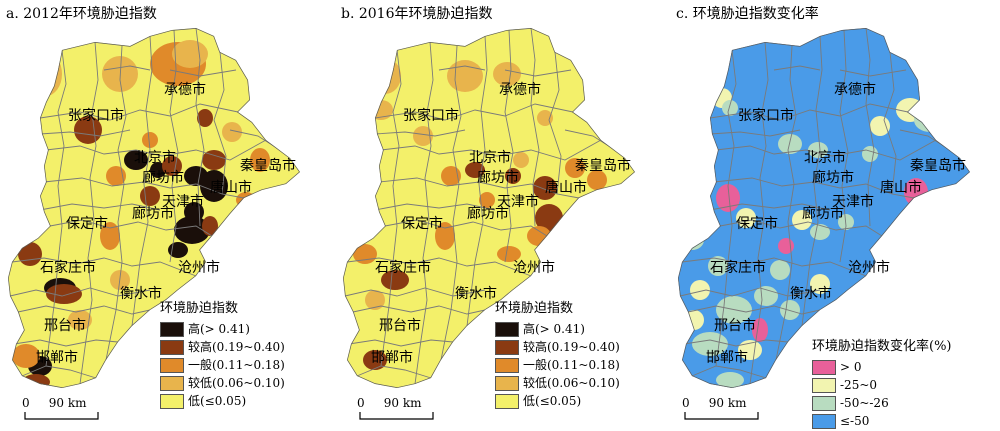  Describe the element at coordinates (855, 89) in the screenshot. I see `city-label: 承德市` at that location.